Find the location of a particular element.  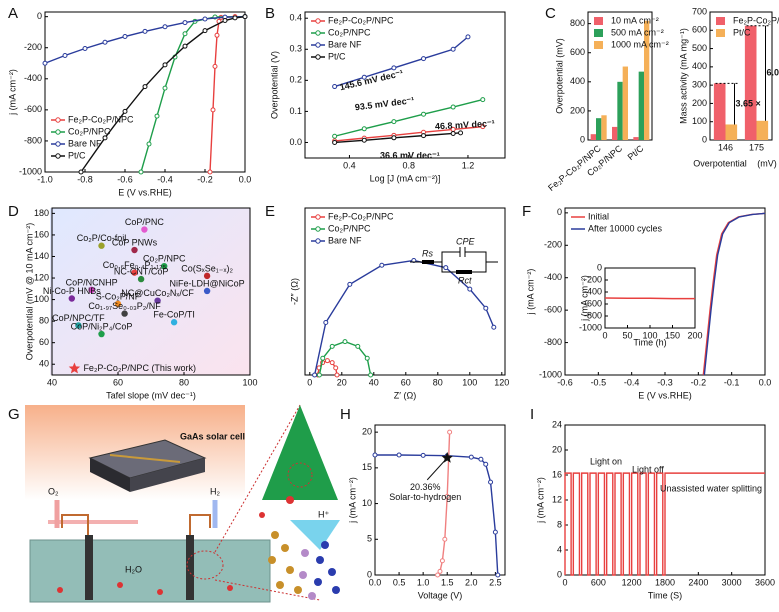

stc-label: Solar-to-hydrogen is located at coordinates (425, 497).